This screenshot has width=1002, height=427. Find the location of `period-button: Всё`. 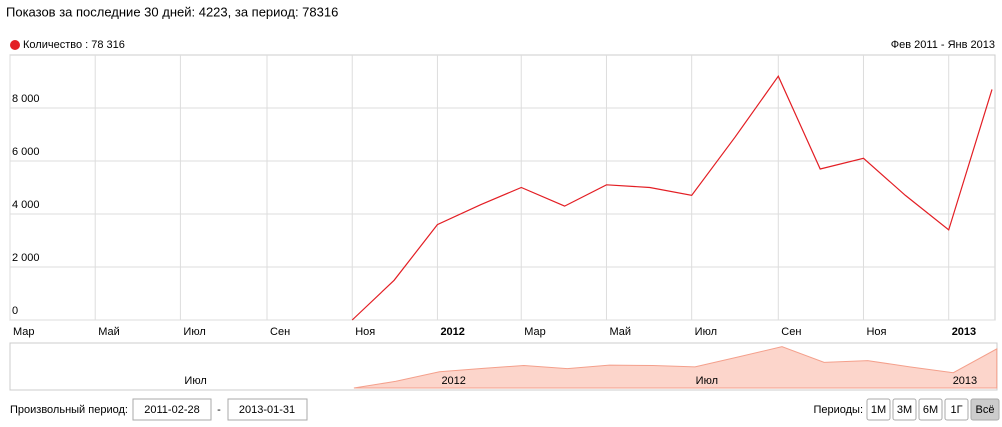

period-button: Всё is located at coordinates (985, 409).